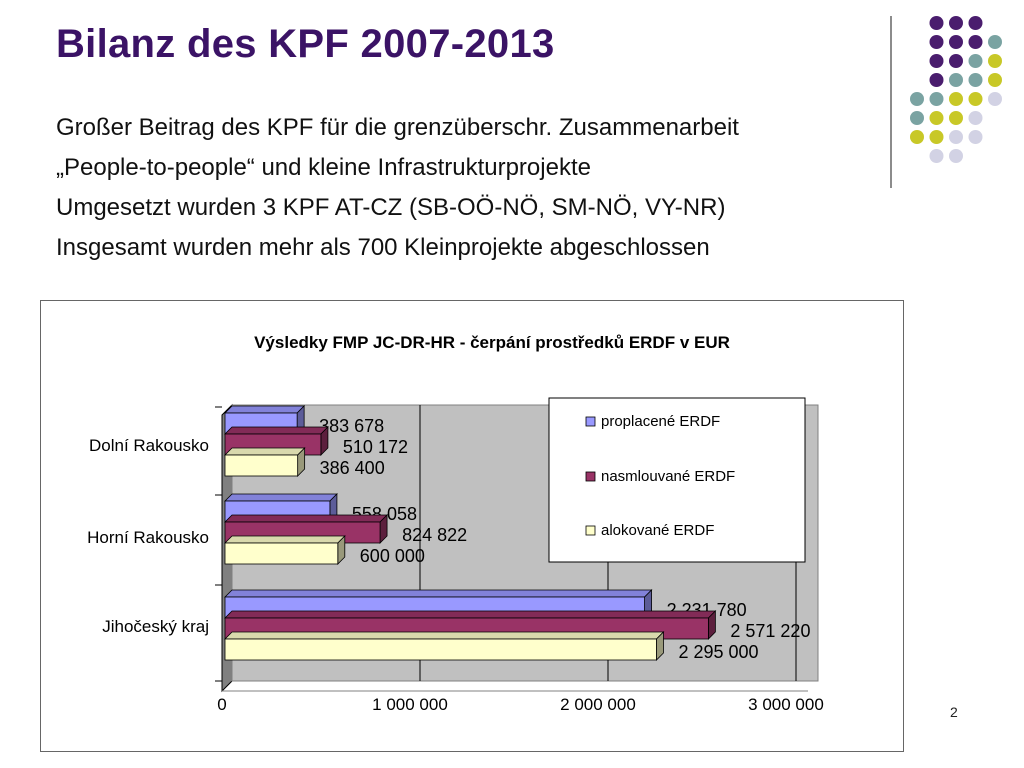  Describe the element at coordinates (375, 447) in the screenshot. I see `bar-value-label: 510 172` at that location.